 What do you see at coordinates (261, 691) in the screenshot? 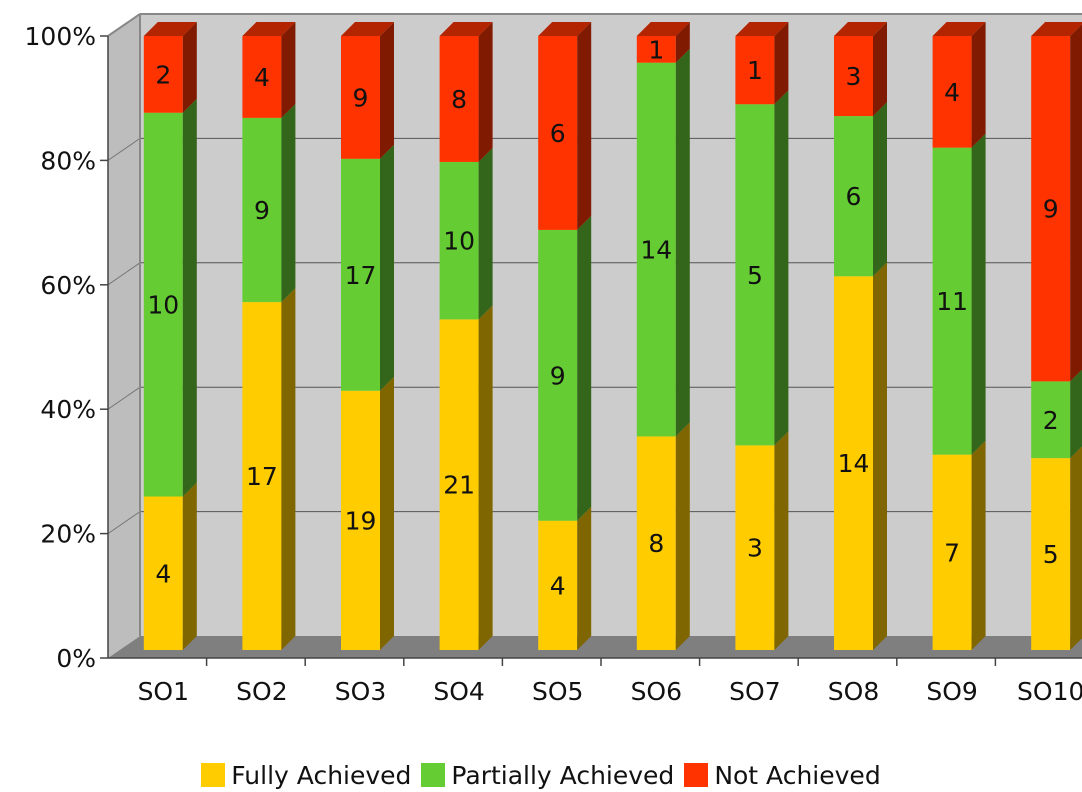
I see `x-tick-label: SO2` at bounding box center [261, 691].